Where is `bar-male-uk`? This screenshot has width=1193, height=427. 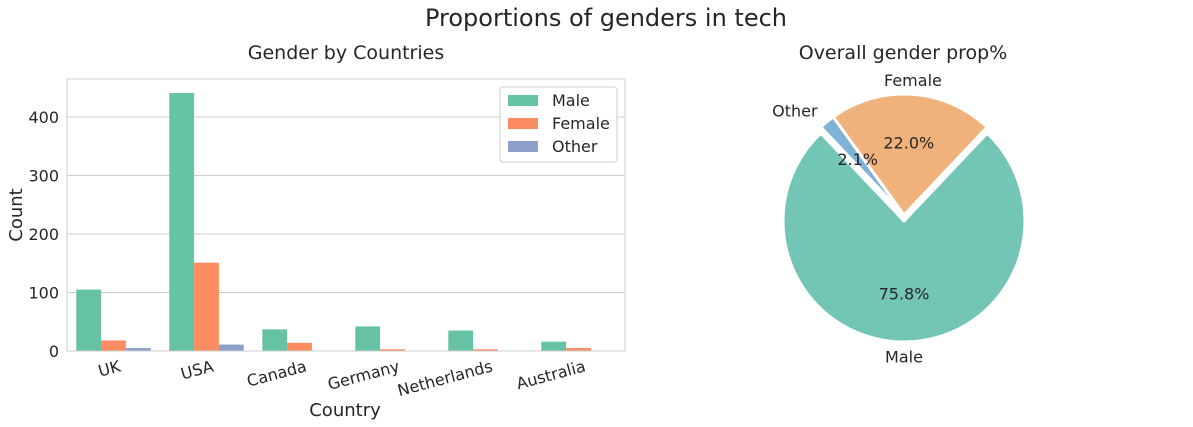
bar-male-uk is located at coordinates (89, 320).